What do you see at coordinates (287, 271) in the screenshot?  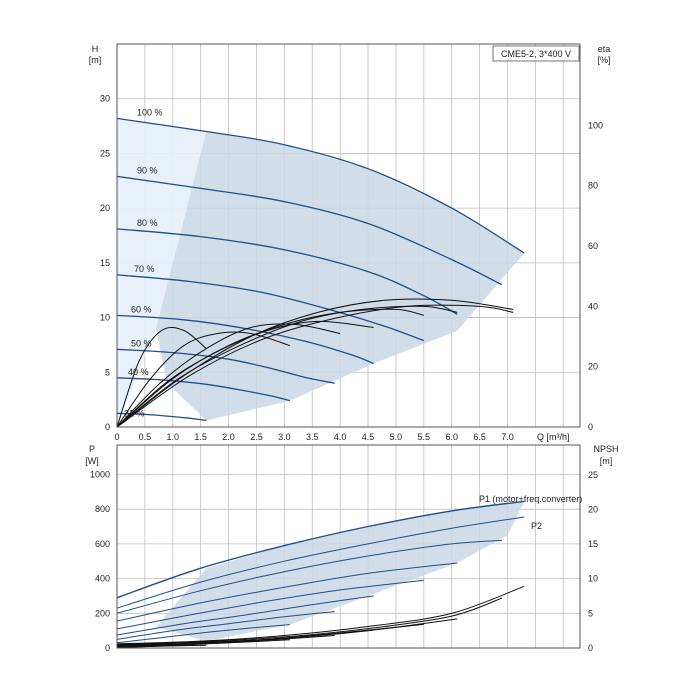 I see `speed-curve-80pct` at bounding box center [287, 271].